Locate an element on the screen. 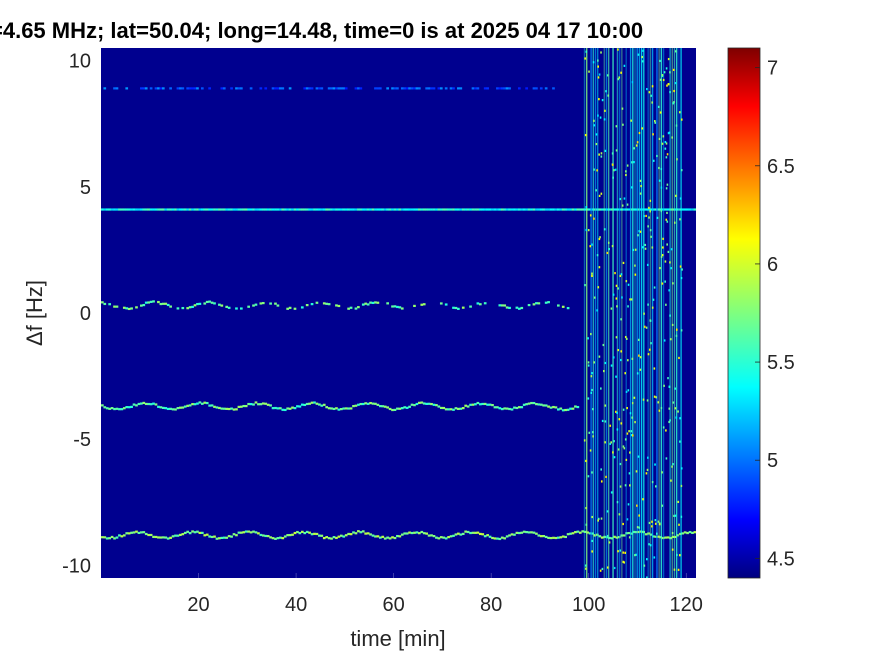  y-tick-label: 5 is located at coordinates (85, 188).